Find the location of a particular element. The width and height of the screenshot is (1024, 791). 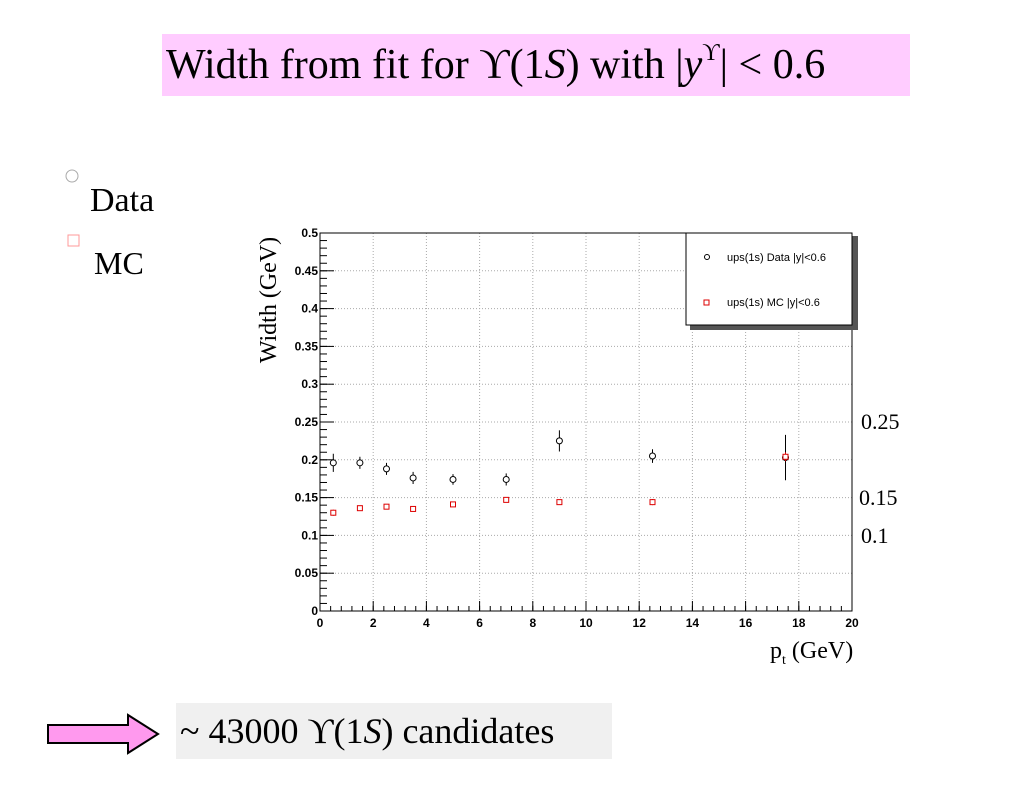

bottom-note-background is located at coordinates (394, 731).